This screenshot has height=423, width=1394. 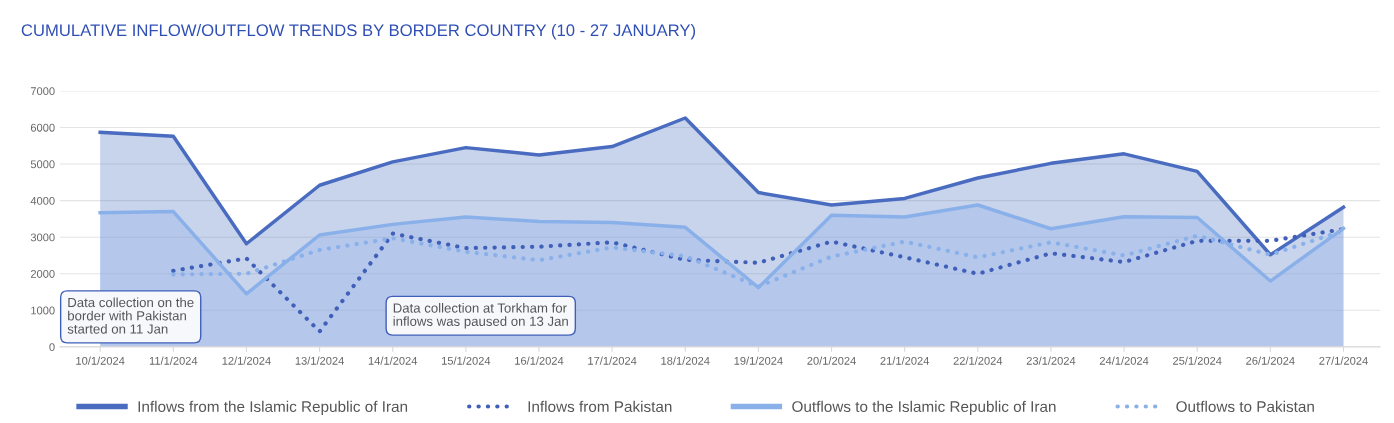 What do you see at coordinates (42, 127) in the screenshot?
I see `y-tick-label: 6000` at bounding box center [42, 127].